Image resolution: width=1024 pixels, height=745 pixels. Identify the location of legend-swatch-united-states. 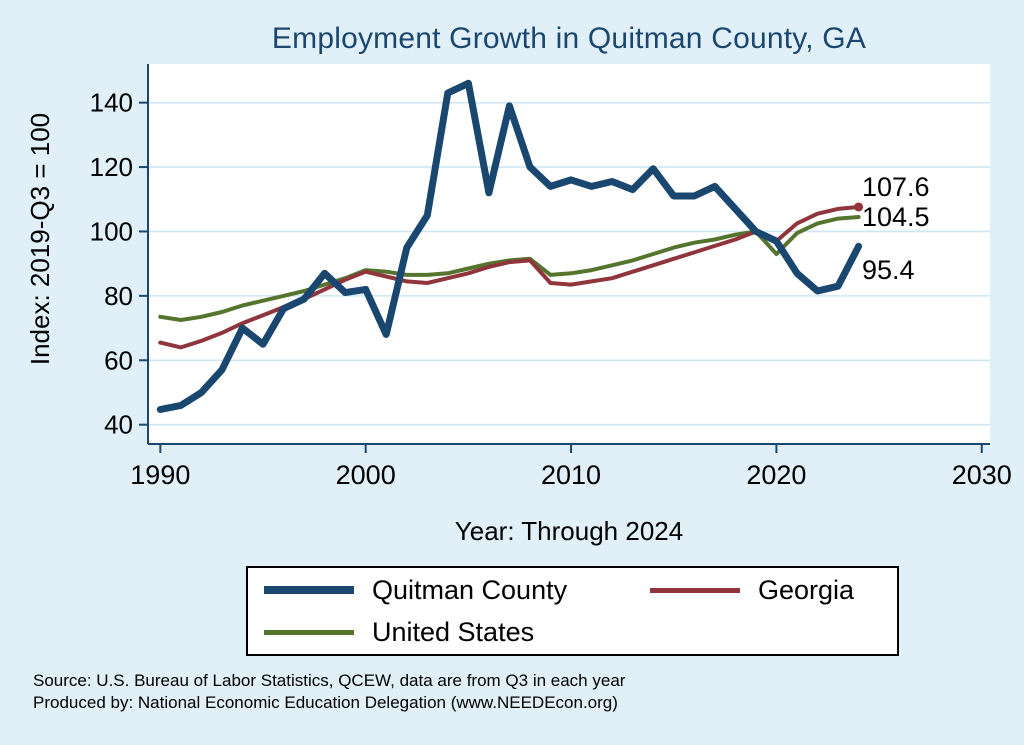
(309, 632).